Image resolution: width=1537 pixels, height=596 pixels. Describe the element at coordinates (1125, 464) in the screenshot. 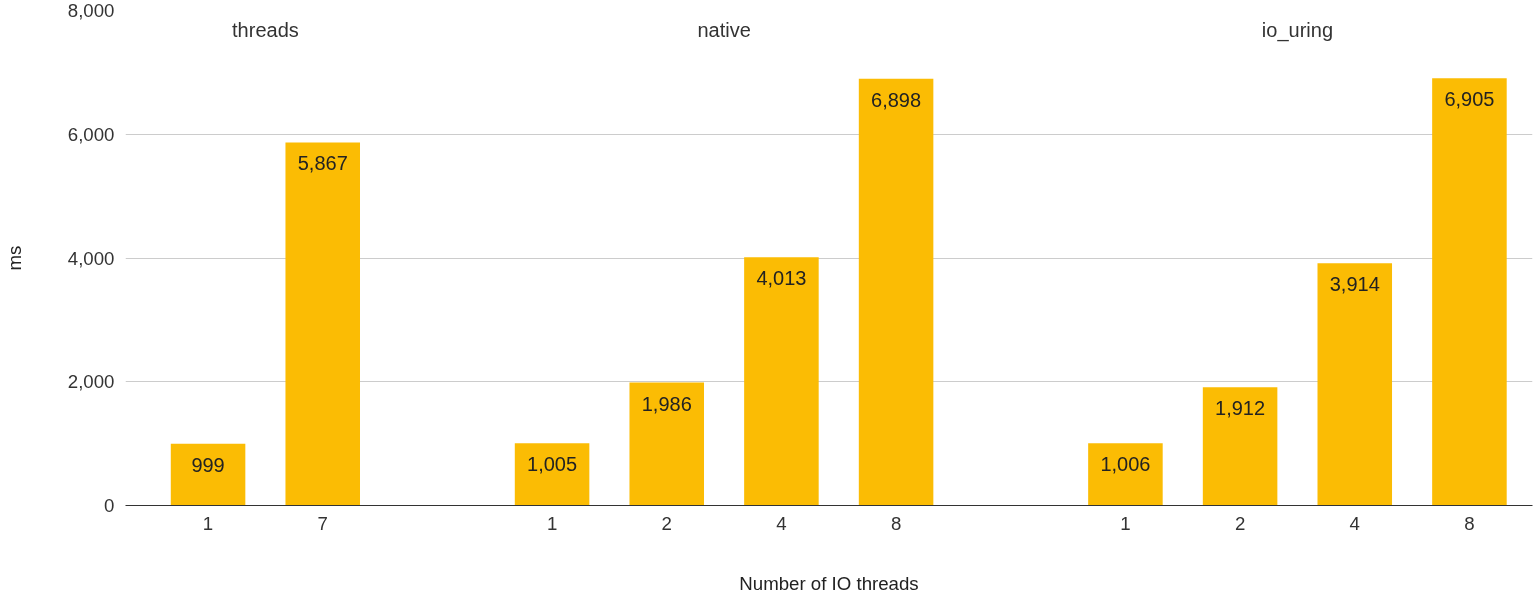

I see `data-label: 1,006` at that location.